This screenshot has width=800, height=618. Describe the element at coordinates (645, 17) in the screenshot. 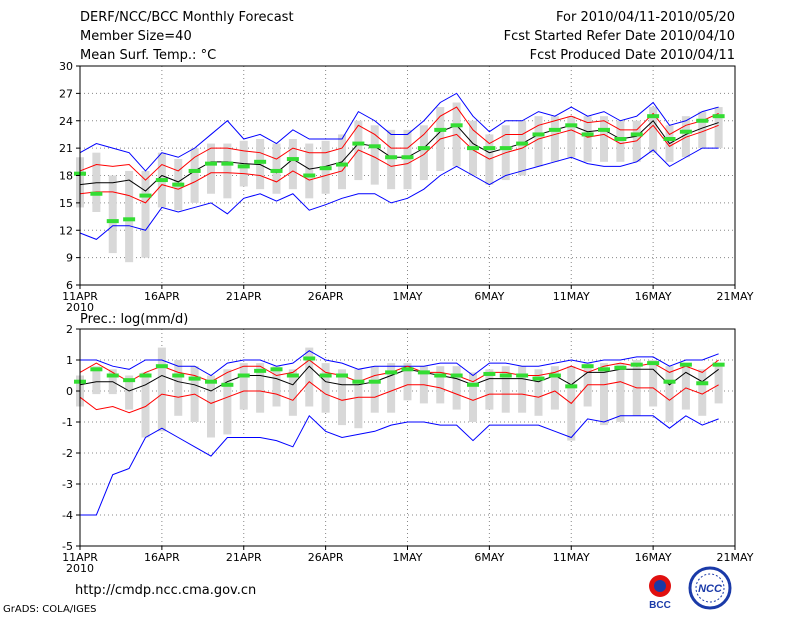

I see `forecast-period: For 2010/04/11-2010/05/20` at that location.